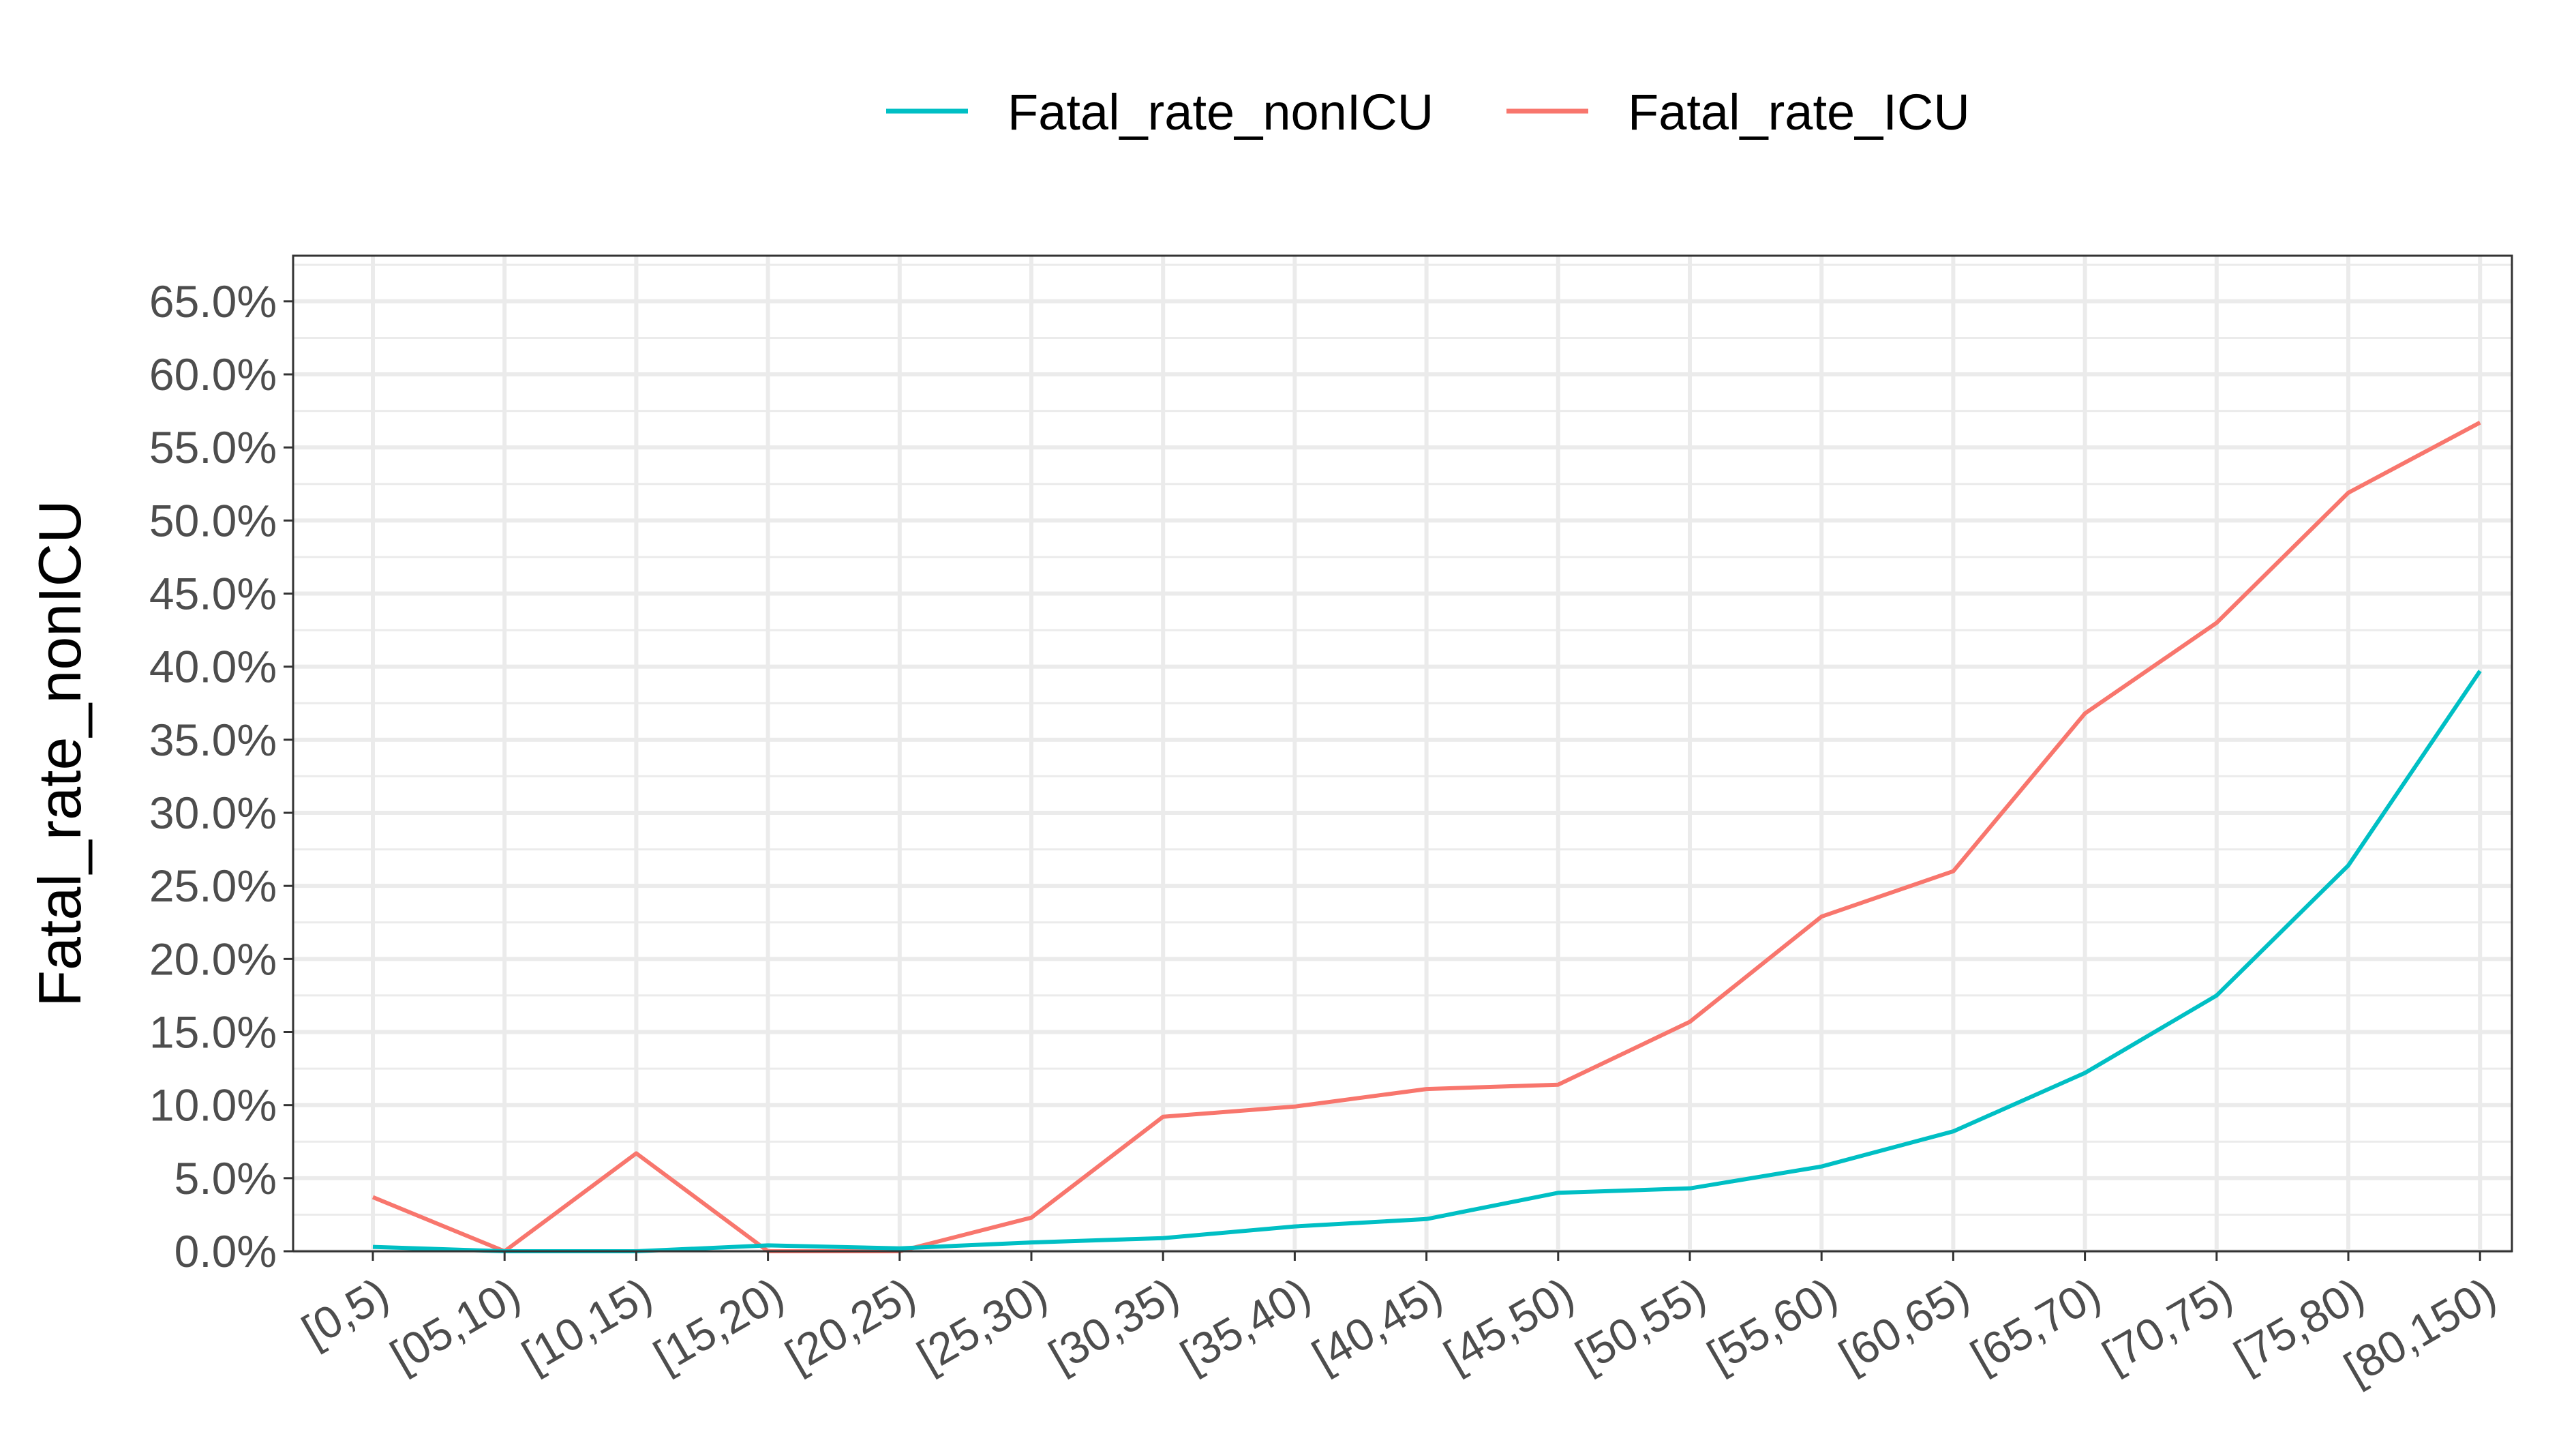  Describe the element at coordinates (213, 594) in the screenshot. I see `y-tick-label: 45.0%` at that location.